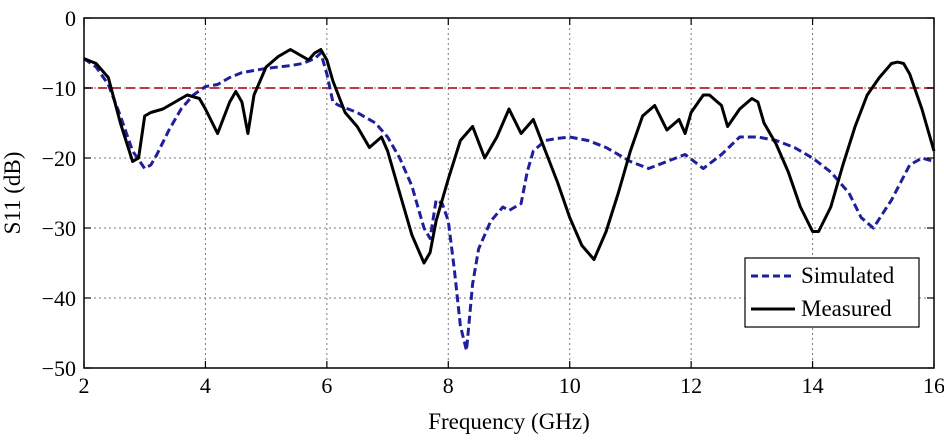 Image resolution: width=944 pixels, height=442 pixels. What do you see at coordinates (846, 308) in the screenshot?
I see `legend-label-measured: Measured` at bounding box center [846, 308].